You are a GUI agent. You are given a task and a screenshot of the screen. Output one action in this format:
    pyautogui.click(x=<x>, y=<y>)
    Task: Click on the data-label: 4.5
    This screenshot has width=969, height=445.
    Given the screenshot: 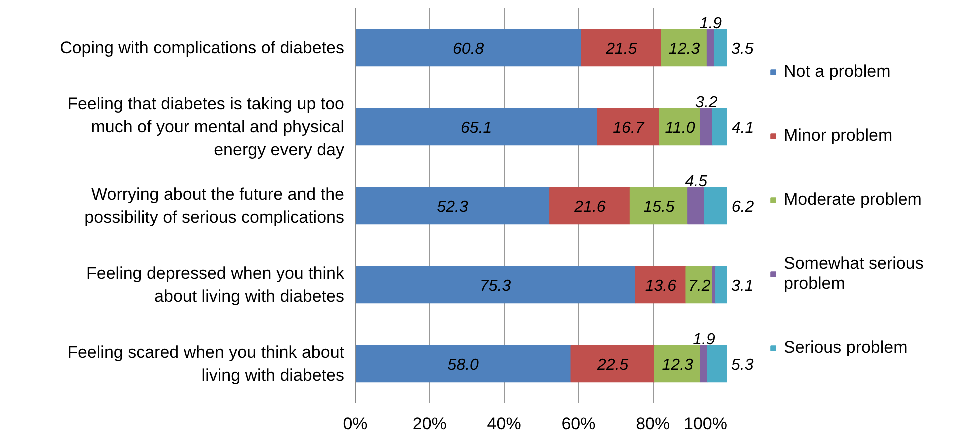 What is the action you would take?
    pyautogui.click(x=696, y=181)
    